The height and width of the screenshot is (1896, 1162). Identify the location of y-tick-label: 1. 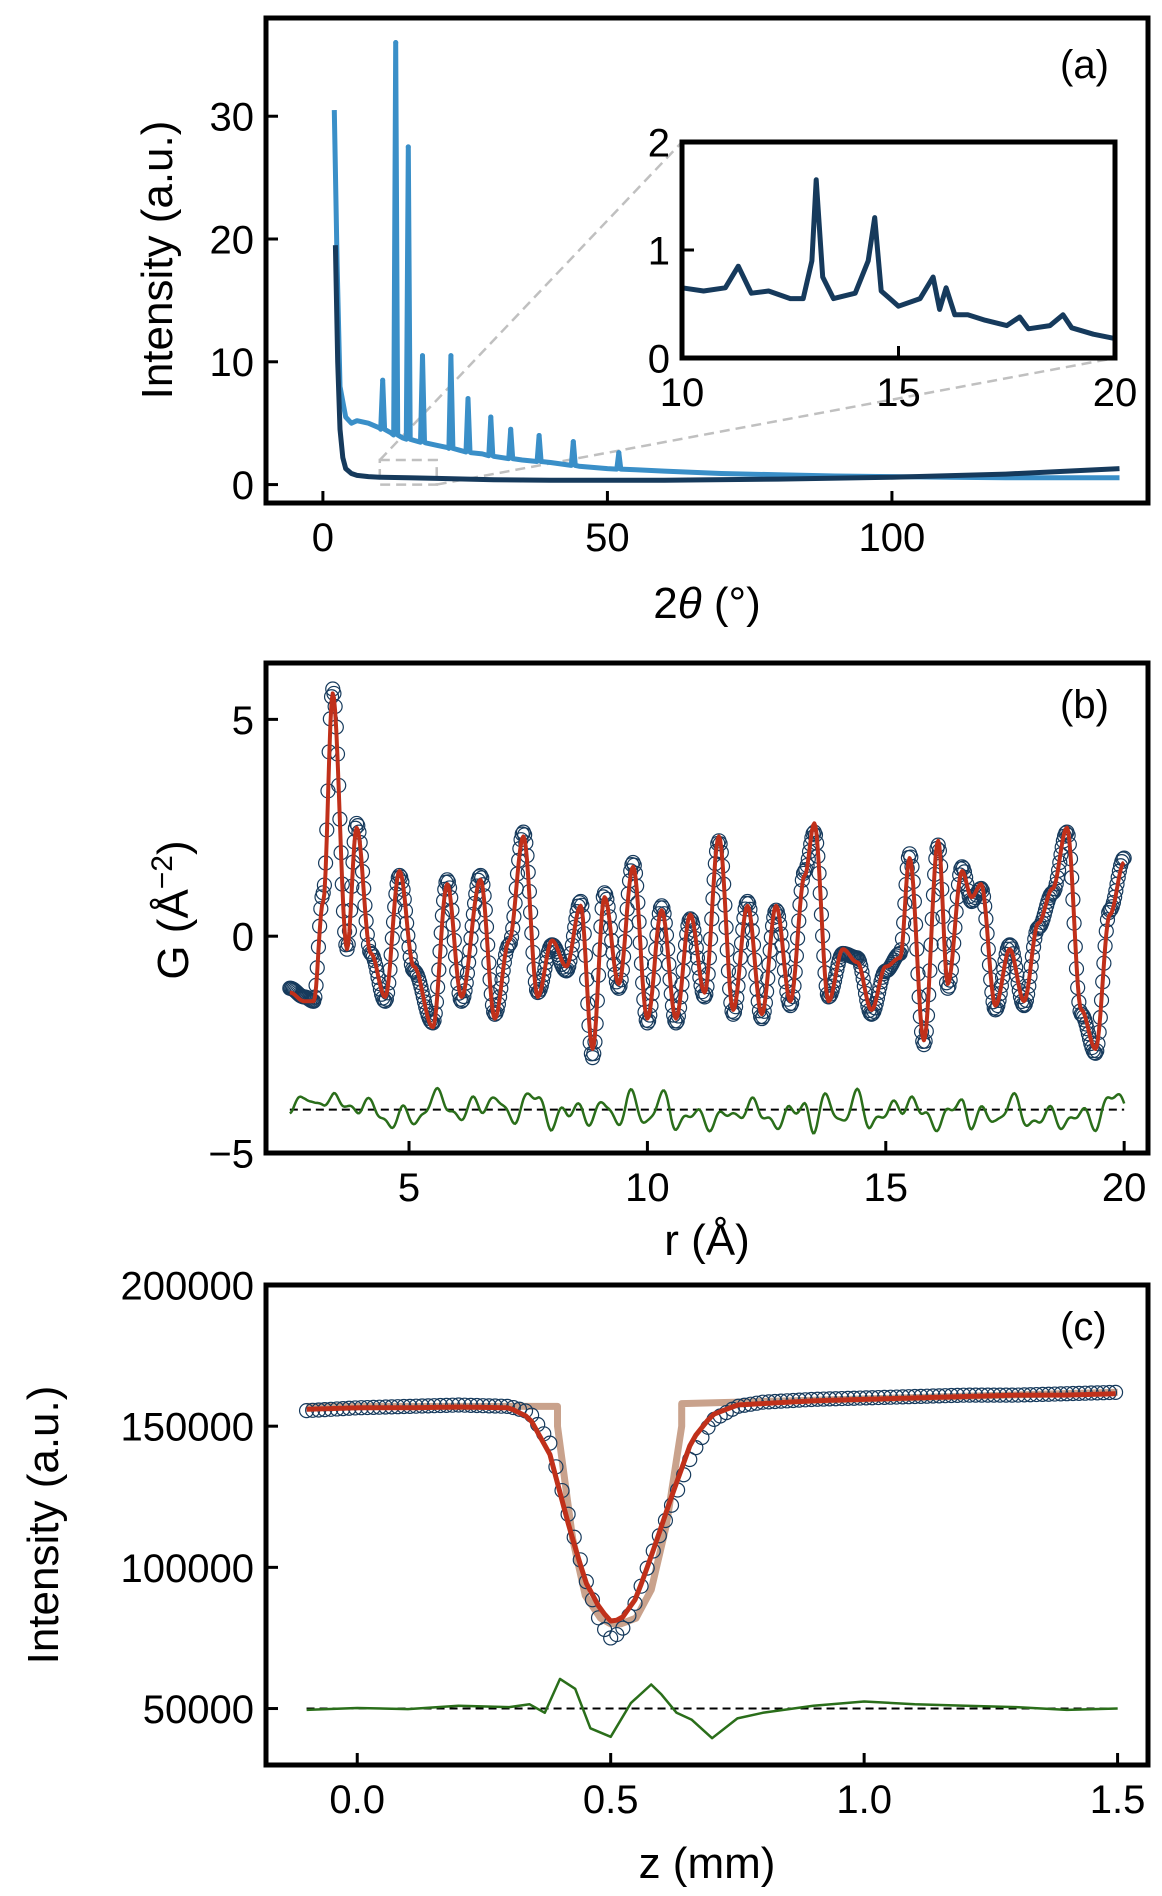
(659, 251).